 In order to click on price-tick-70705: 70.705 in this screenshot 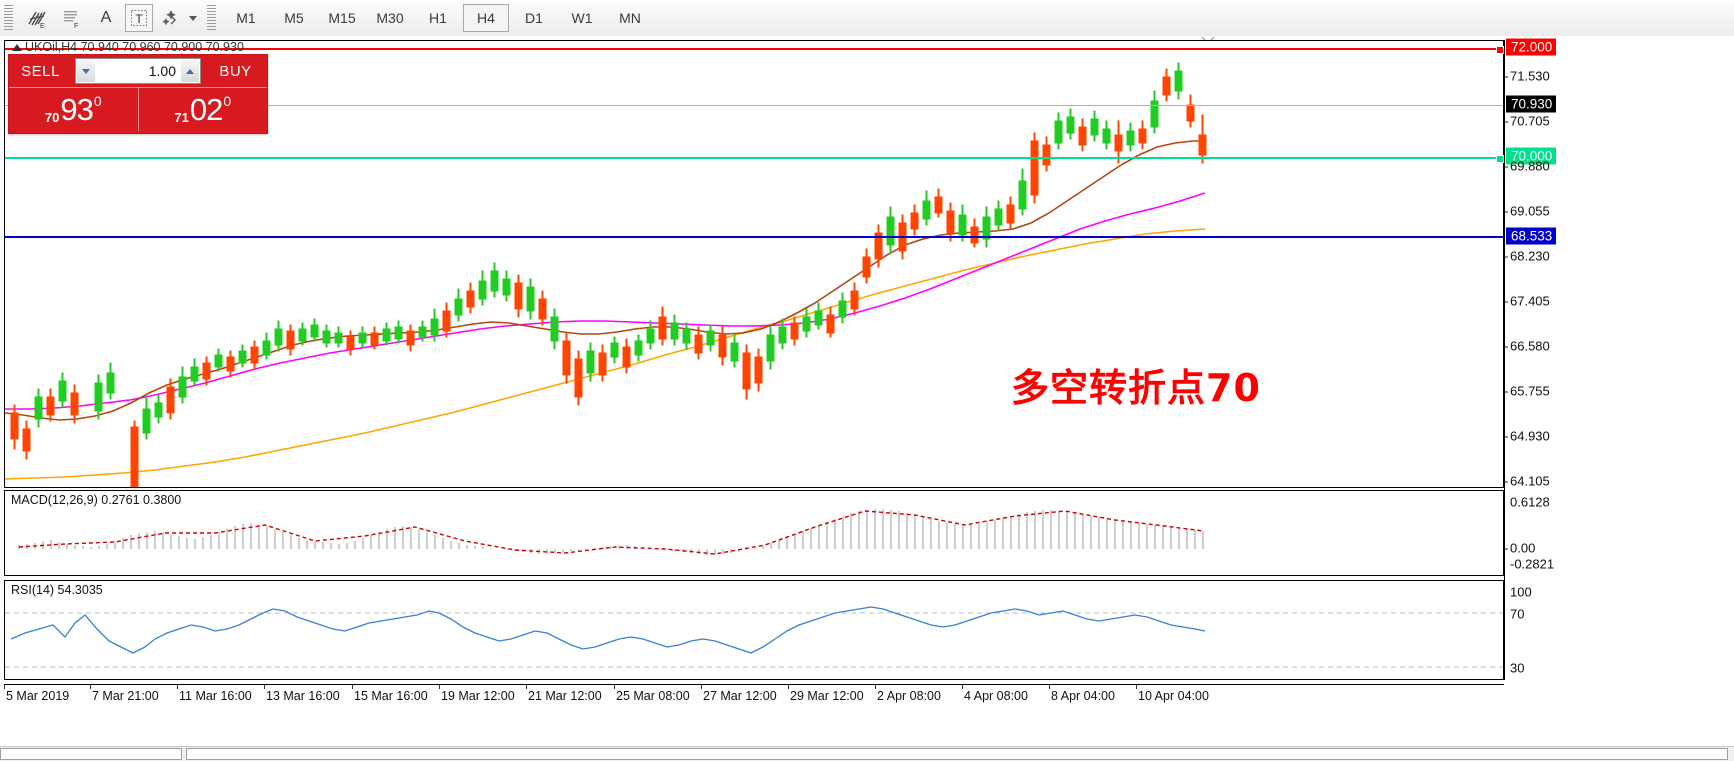, I will do `click(1527, 121)`.